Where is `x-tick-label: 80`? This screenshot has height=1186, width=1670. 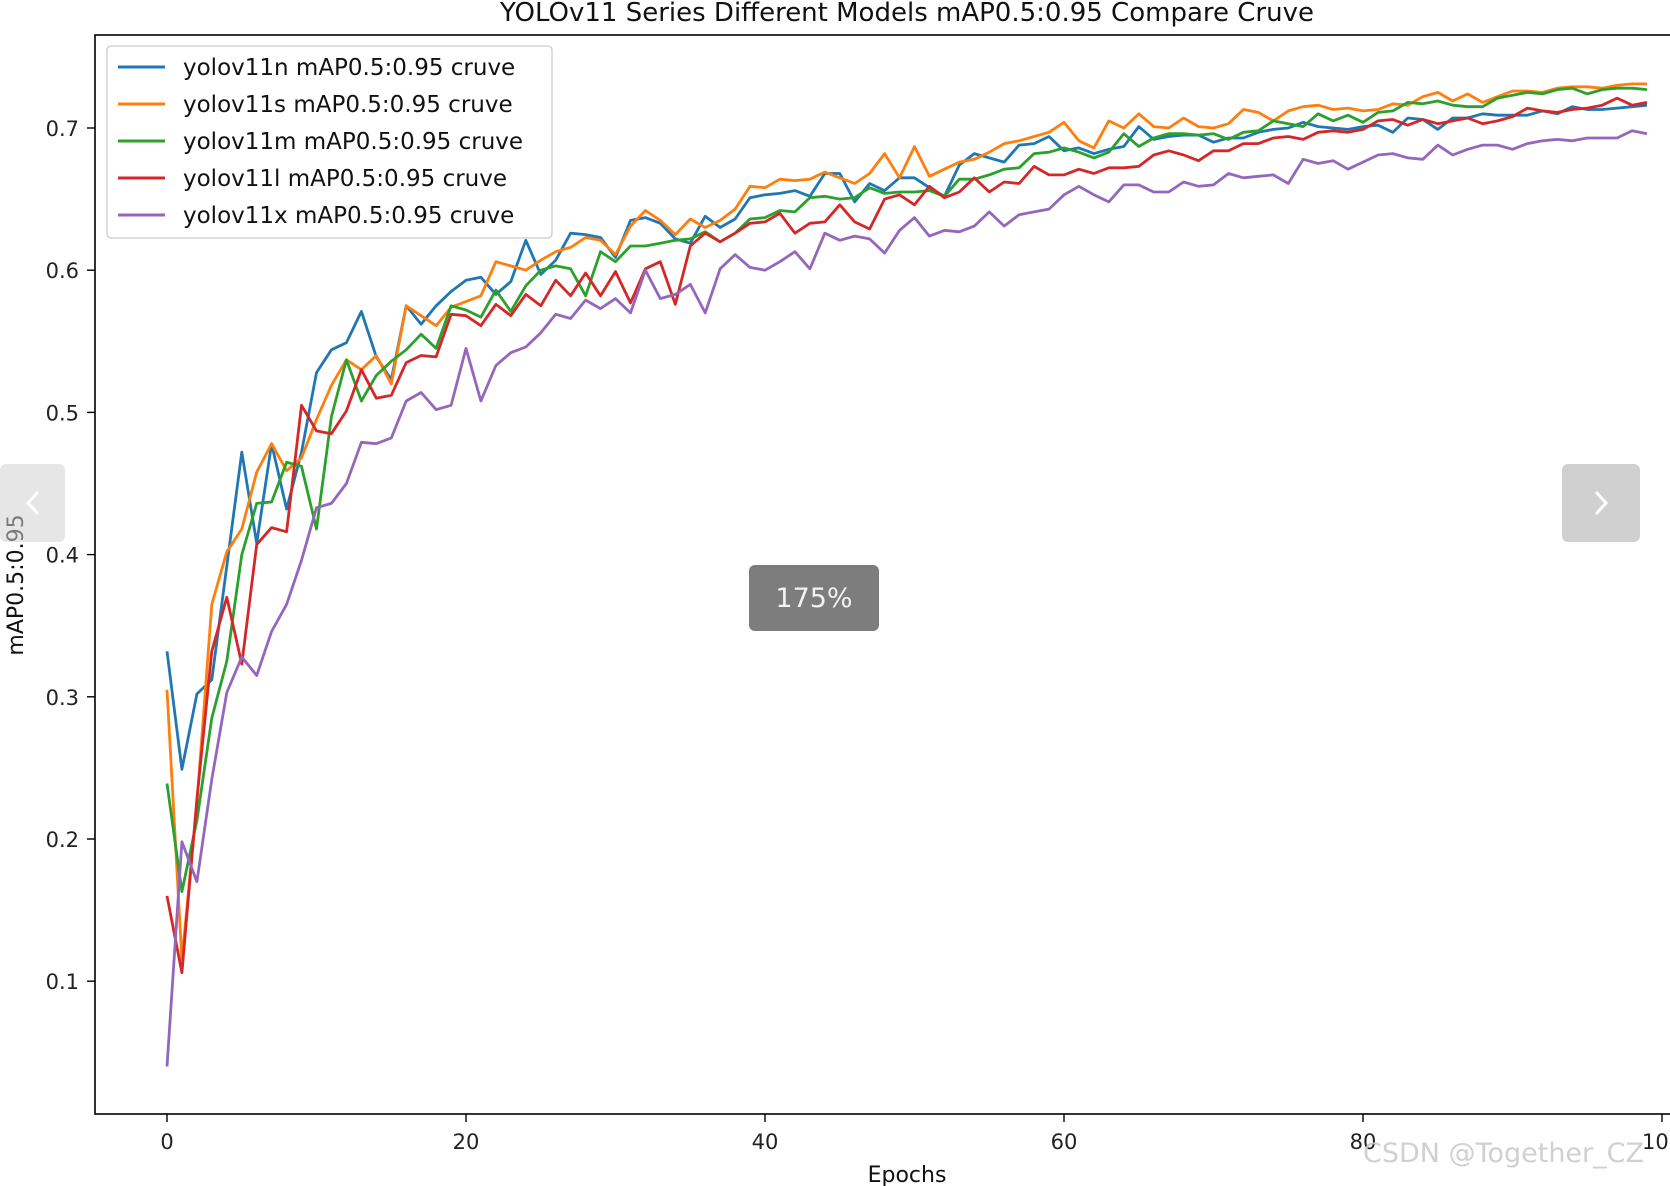 x-tick-label: 80 is located at coordinates (1363, 1142).